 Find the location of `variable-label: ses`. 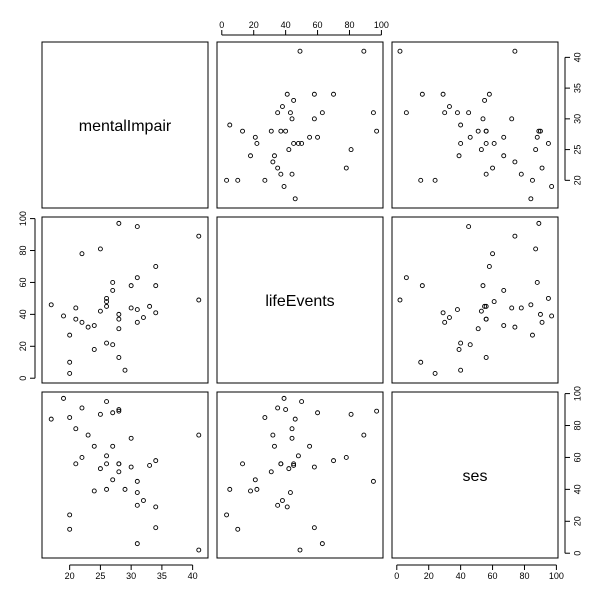

variable-label: ses is located at coordinates (475, 476).